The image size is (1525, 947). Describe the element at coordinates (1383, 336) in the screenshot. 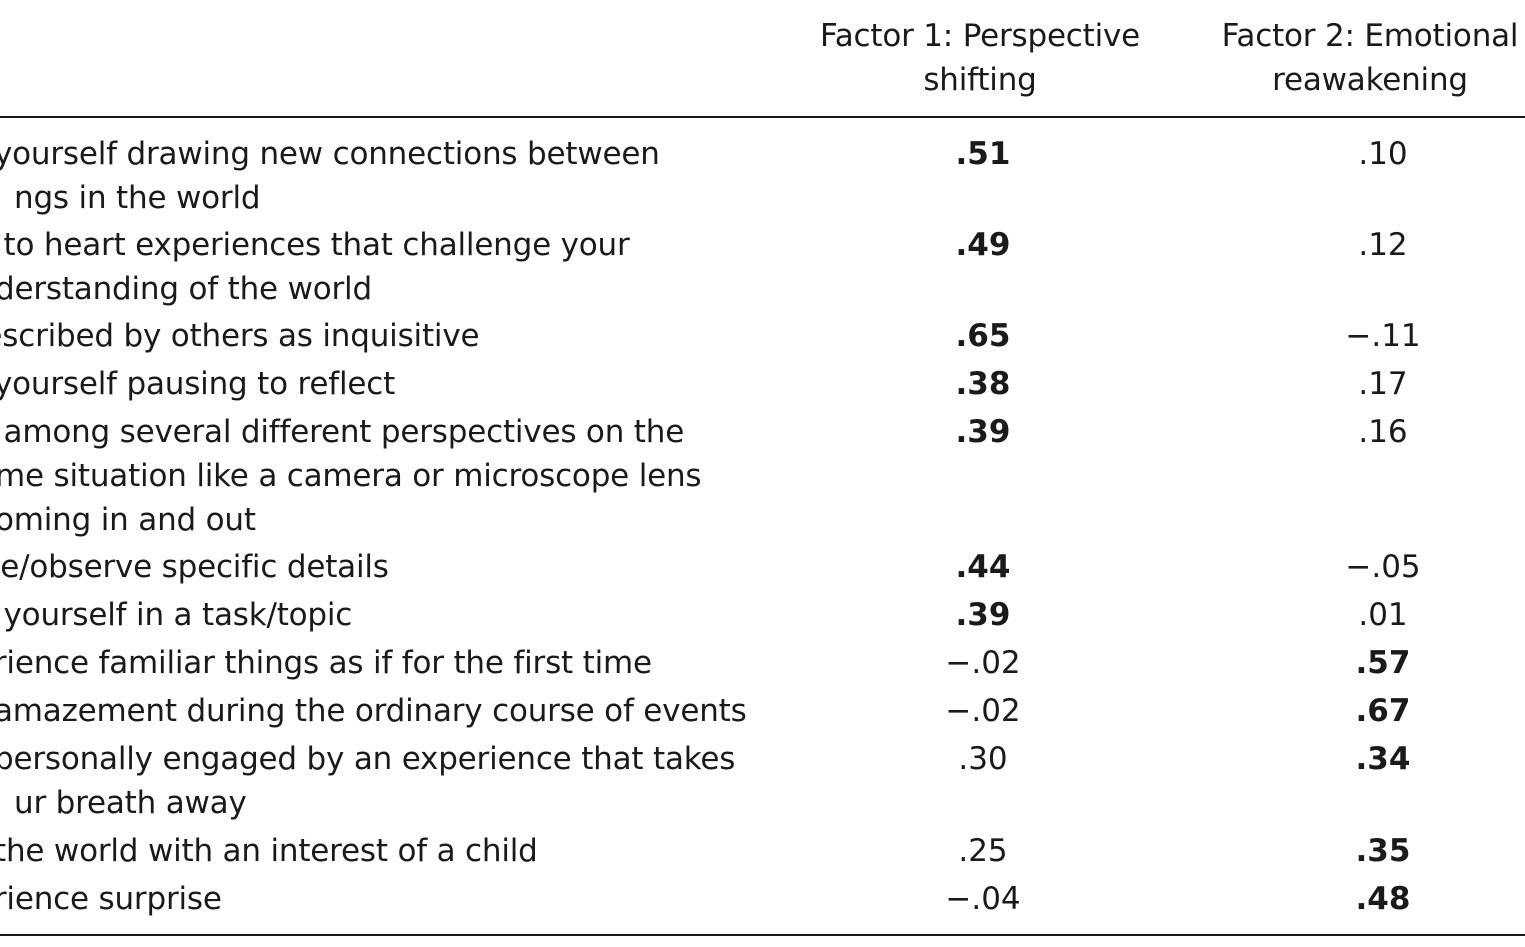

I see `row-factor2-loading: −.11` at that location.